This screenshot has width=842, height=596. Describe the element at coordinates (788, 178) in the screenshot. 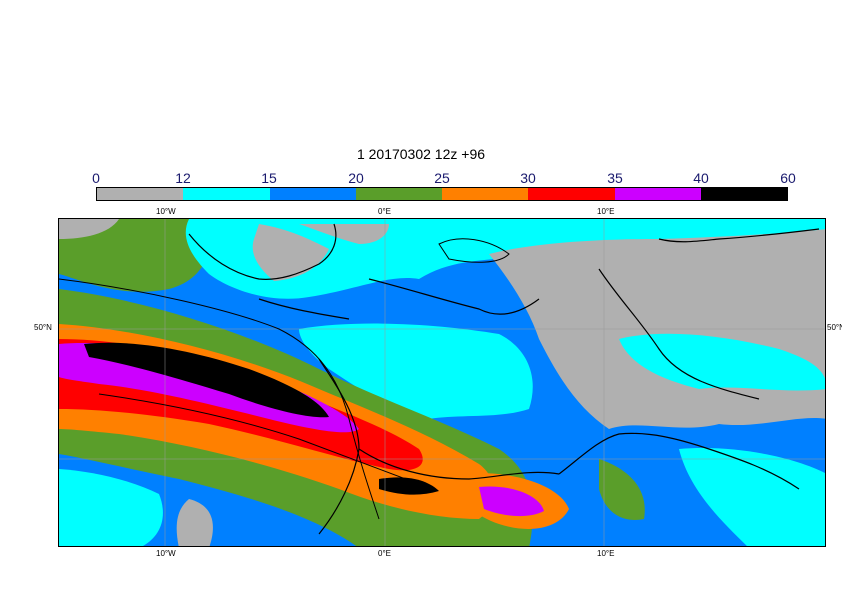

I see `colorbar-label-60: 60` at that location.